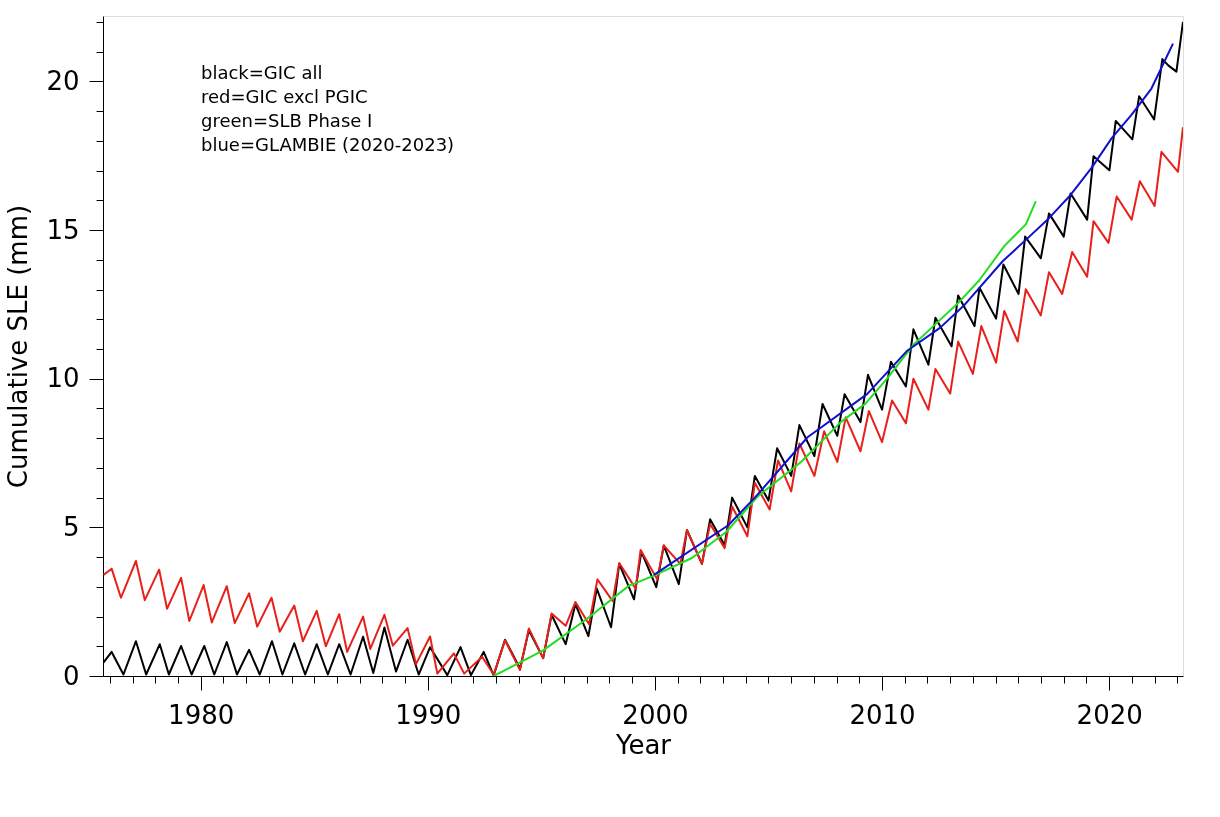  I want to click on x-tick-label: 2010, so click(882, 714).